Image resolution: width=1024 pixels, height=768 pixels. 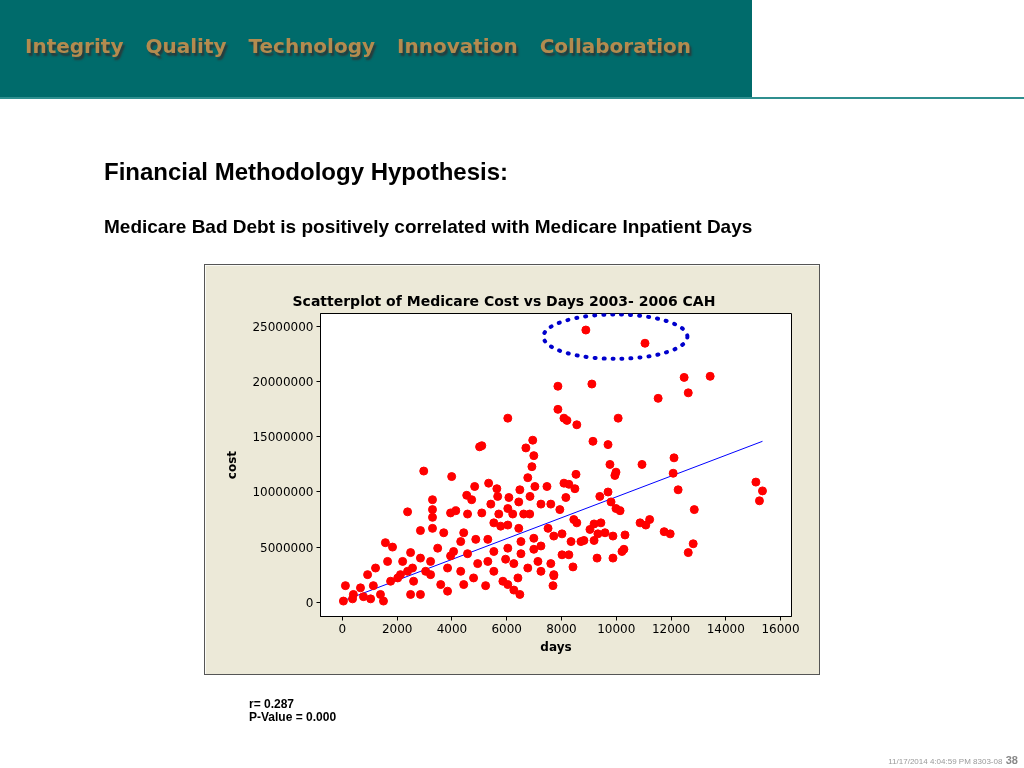 What do you see at coordinates (556, 646) in the screenshot?
I see `x-axis-title: days` at bounding box center [556, 646].